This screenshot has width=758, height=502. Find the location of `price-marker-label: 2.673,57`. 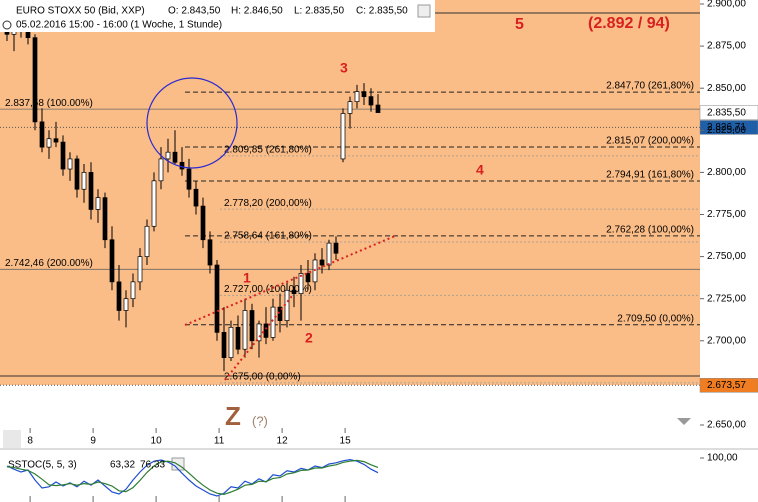

price-marker-label: 2.673,57 is located at coordinates (726, 385).